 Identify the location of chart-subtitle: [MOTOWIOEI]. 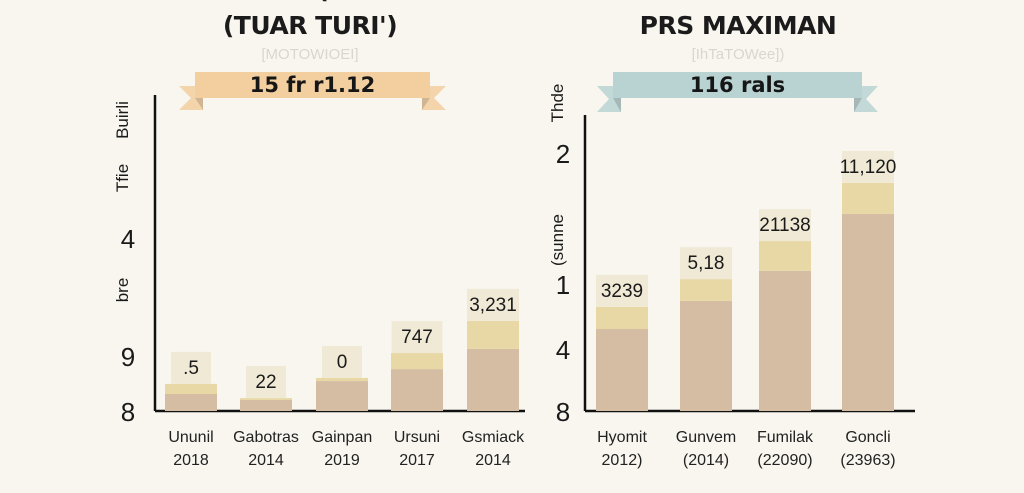
(309, 54).